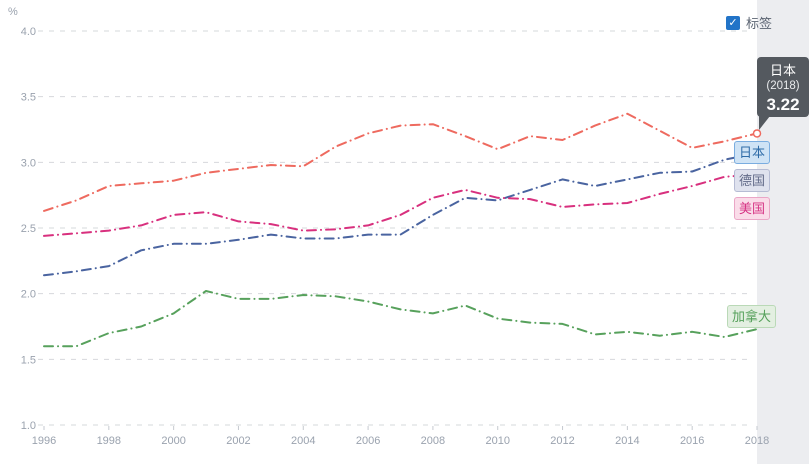  I want to click on series-label-usa: 美国, so click(752, 208).